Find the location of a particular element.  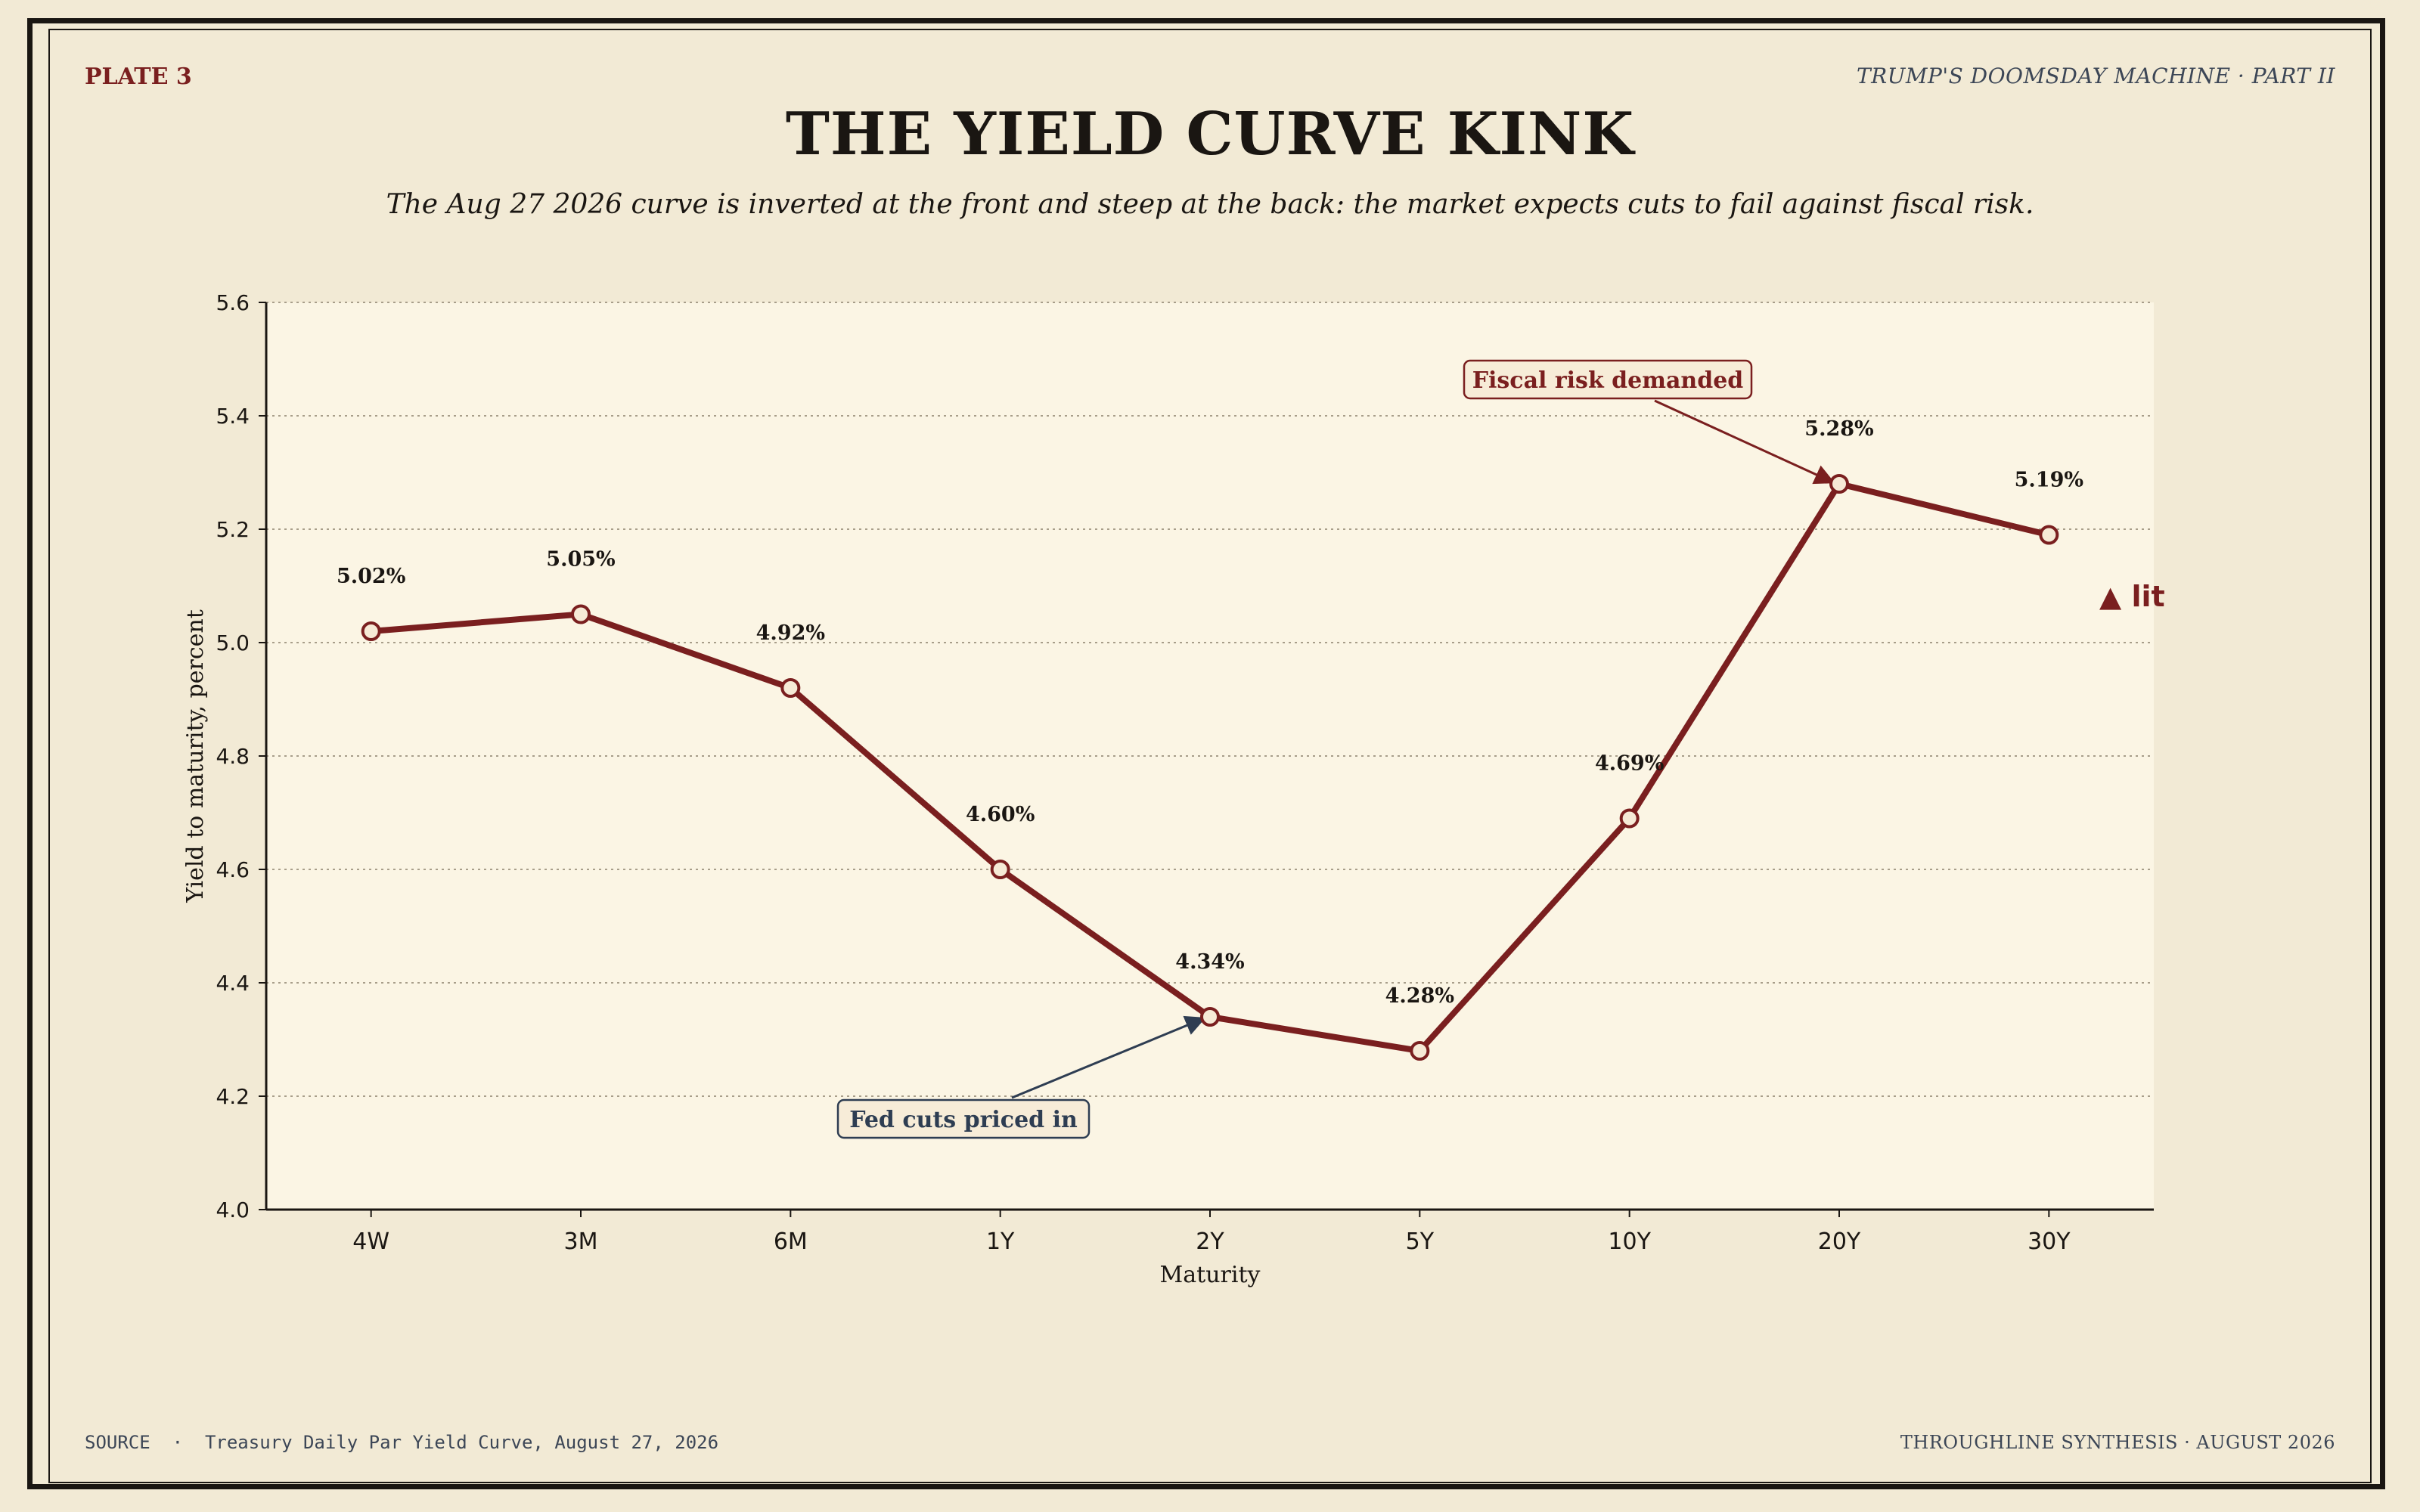

fed-cuts-annotation-label: Fed cuts priced in is located at coordinates (963, 1120).